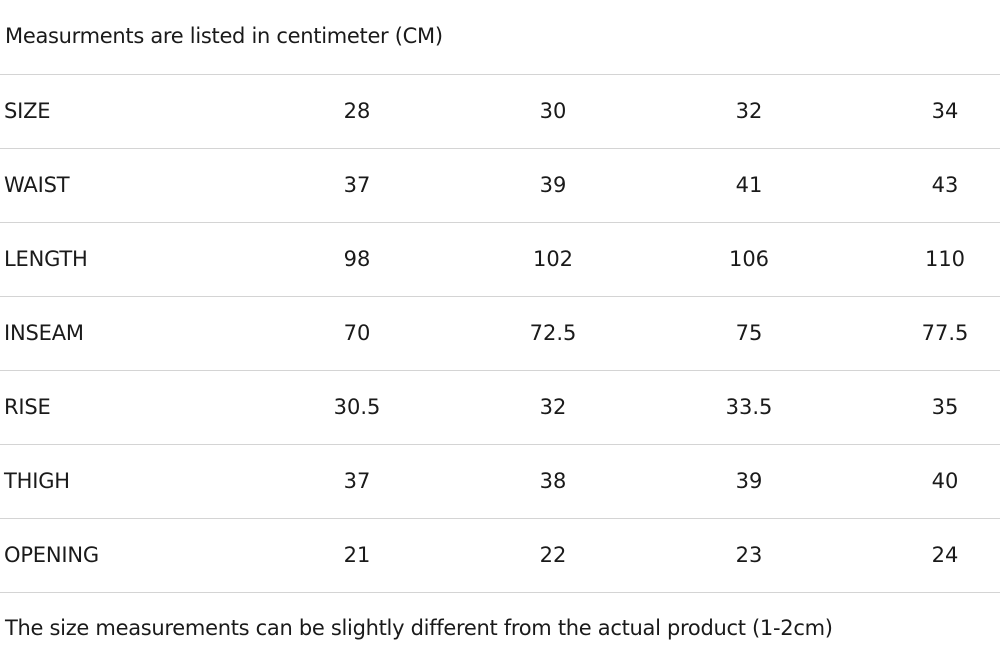 The image size is (1000, 666). I want to click on table-cell: 21, so click(357, 555).